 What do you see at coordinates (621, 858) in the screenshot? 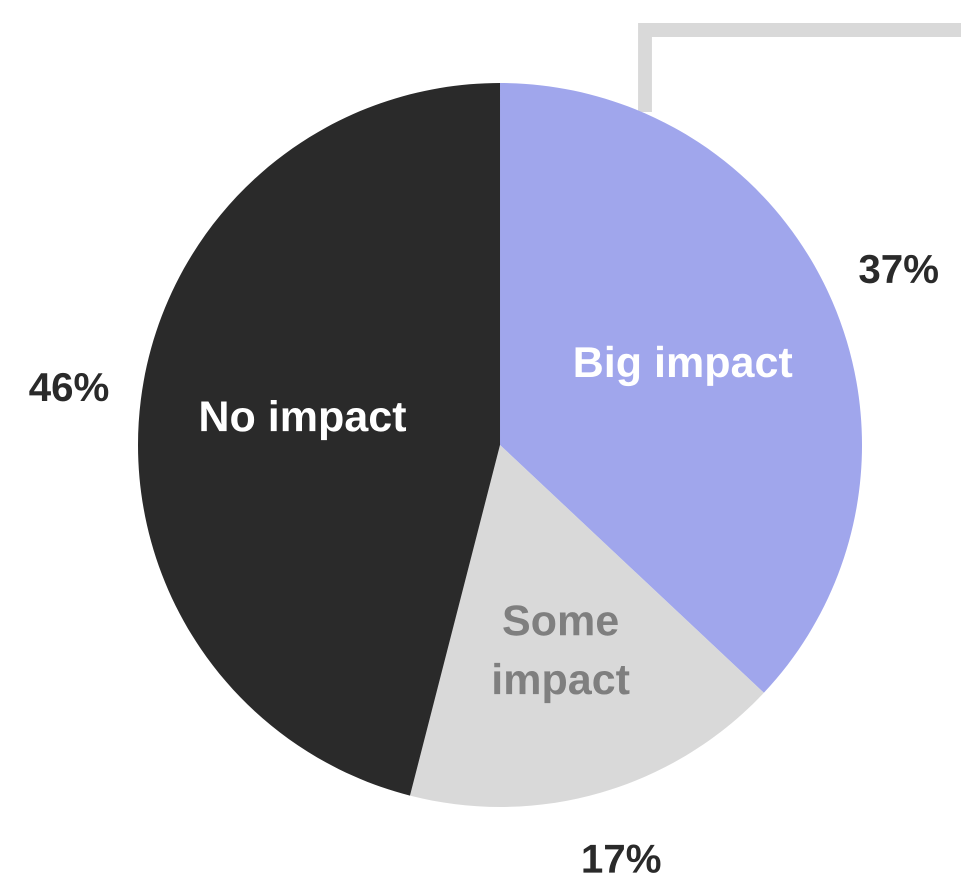
I see `data-label: 17%` at bounding box center [621, 858].